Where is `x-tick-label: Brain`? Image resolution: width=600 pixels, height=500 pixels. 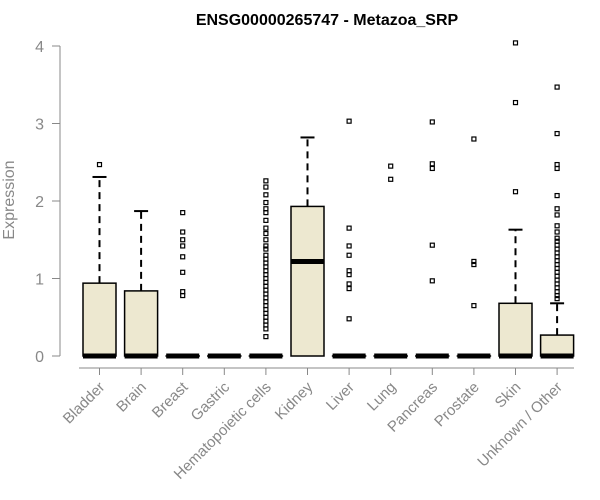 x-tick-label: Brain is located at coordinates (131, 397).